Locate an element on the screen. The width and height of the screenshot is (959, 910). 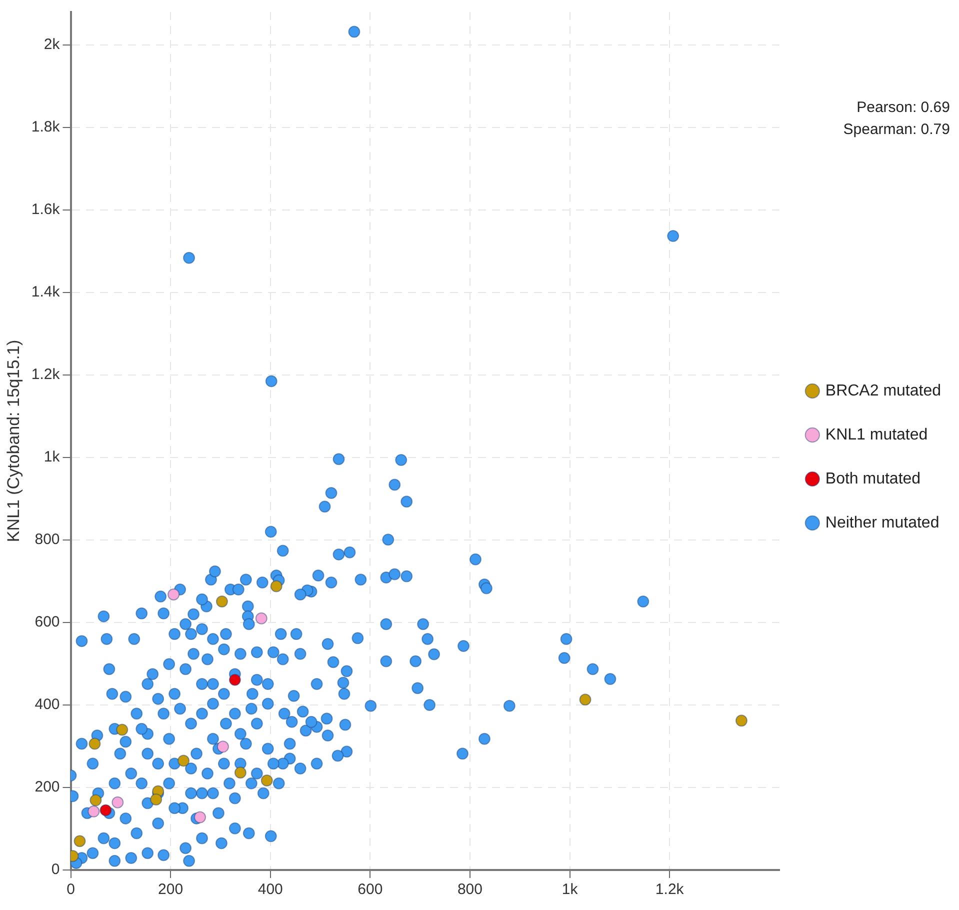
legend-label: BRCA2 mutated is located at coordinates (883, 391).